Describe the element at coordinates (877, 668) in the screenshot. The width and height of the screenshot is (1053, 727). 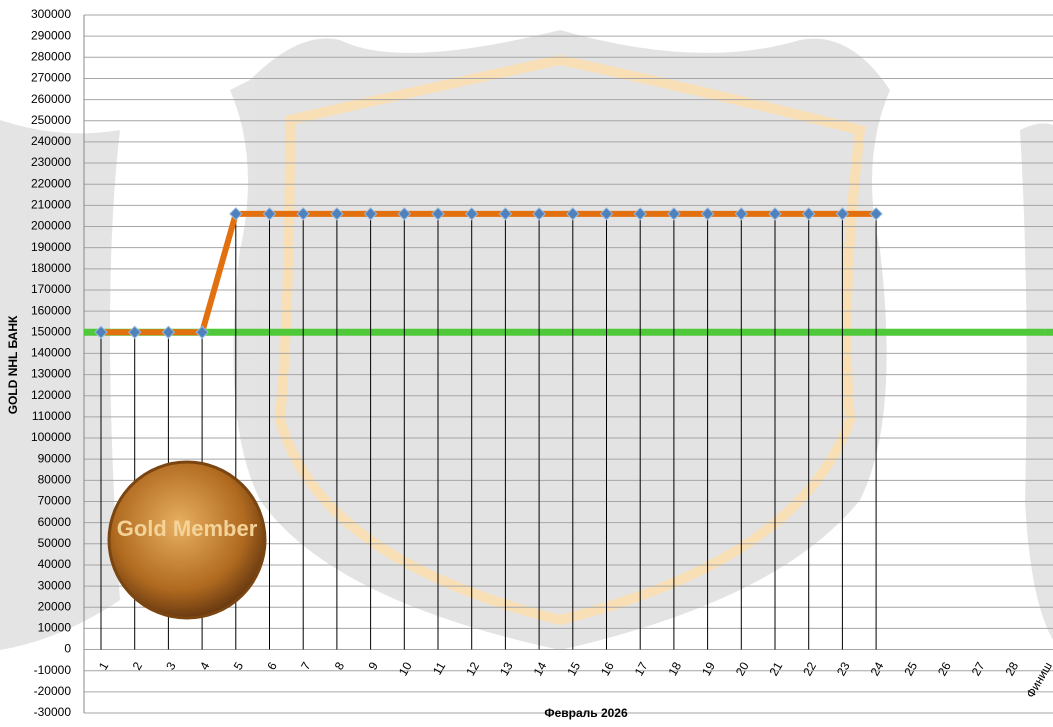
I see `x-tick-label: 24` at that location.